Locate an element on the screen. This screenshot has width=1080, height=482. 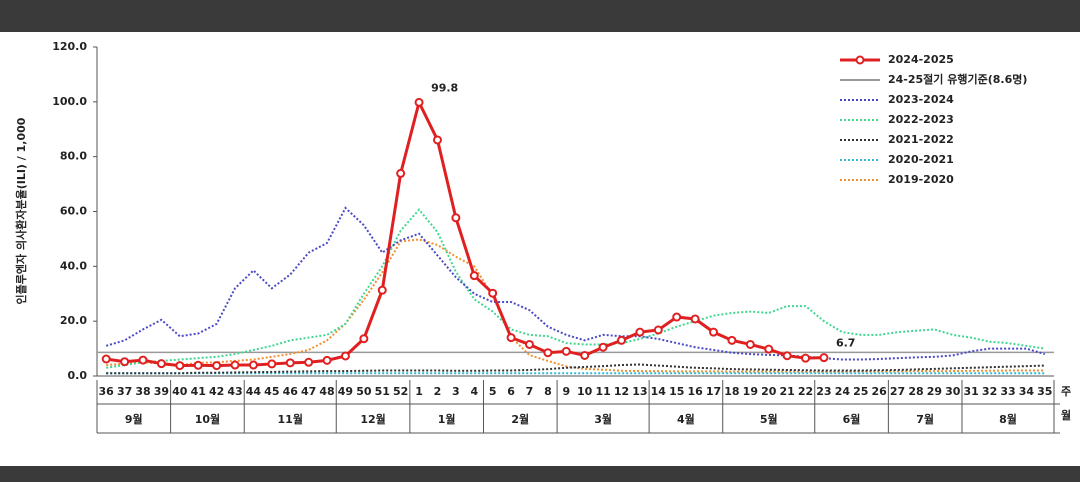
data-label: 6.7 is located at coordinates (846, 343).